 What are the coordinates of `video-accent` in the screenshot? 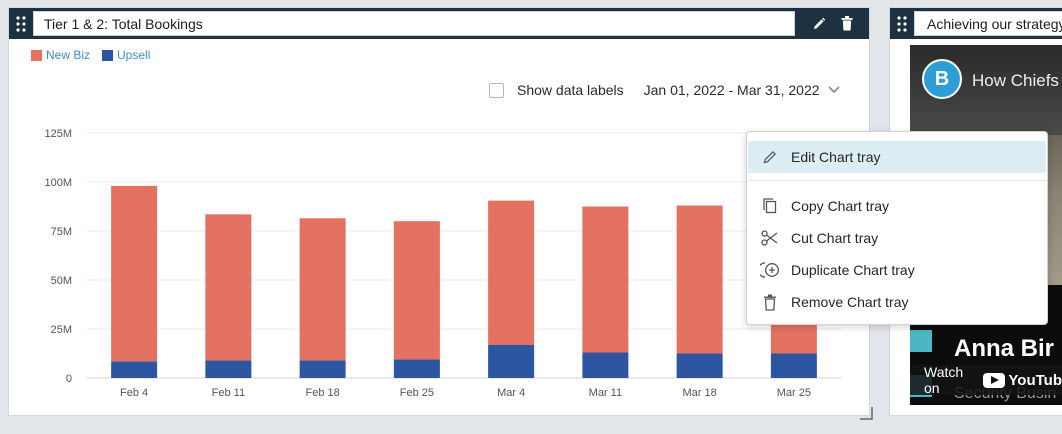 It's located at (921, 341).